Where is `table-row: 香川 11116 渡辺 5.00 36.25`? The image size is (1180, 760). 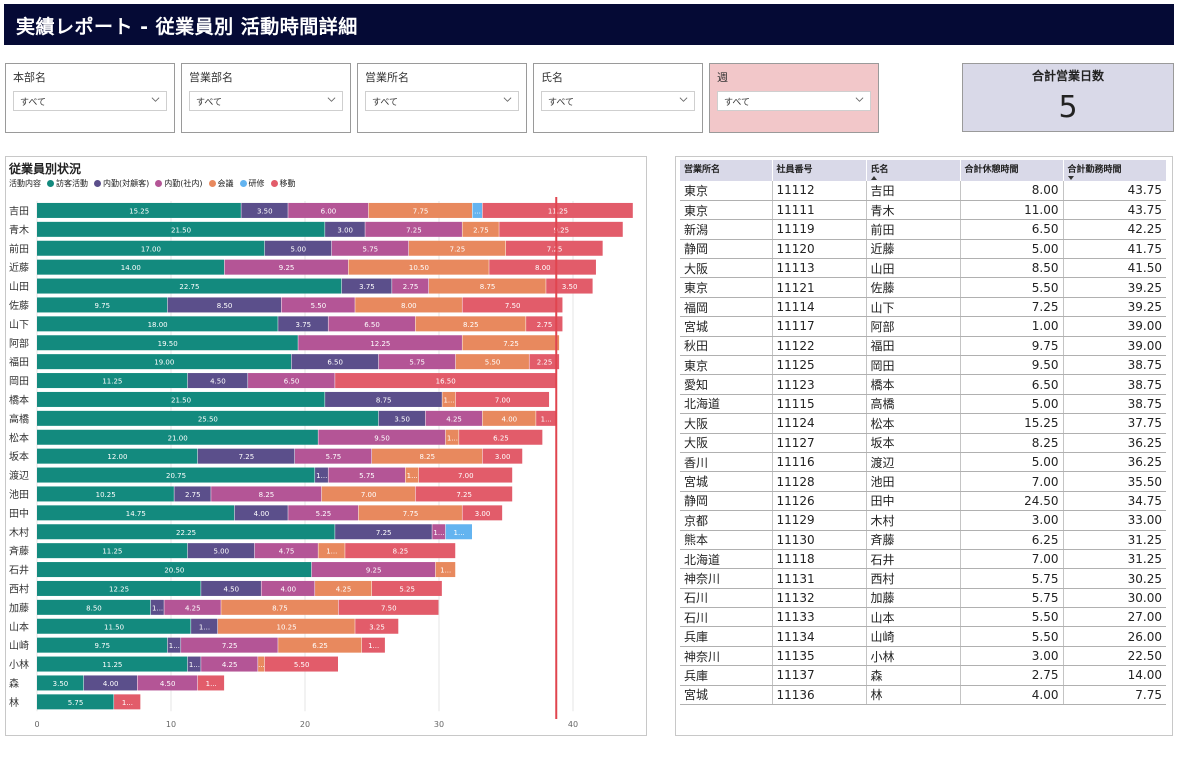 table-row: 香川 11116 渡辺 5.00 36.25 is located at coordinates (923, 462).